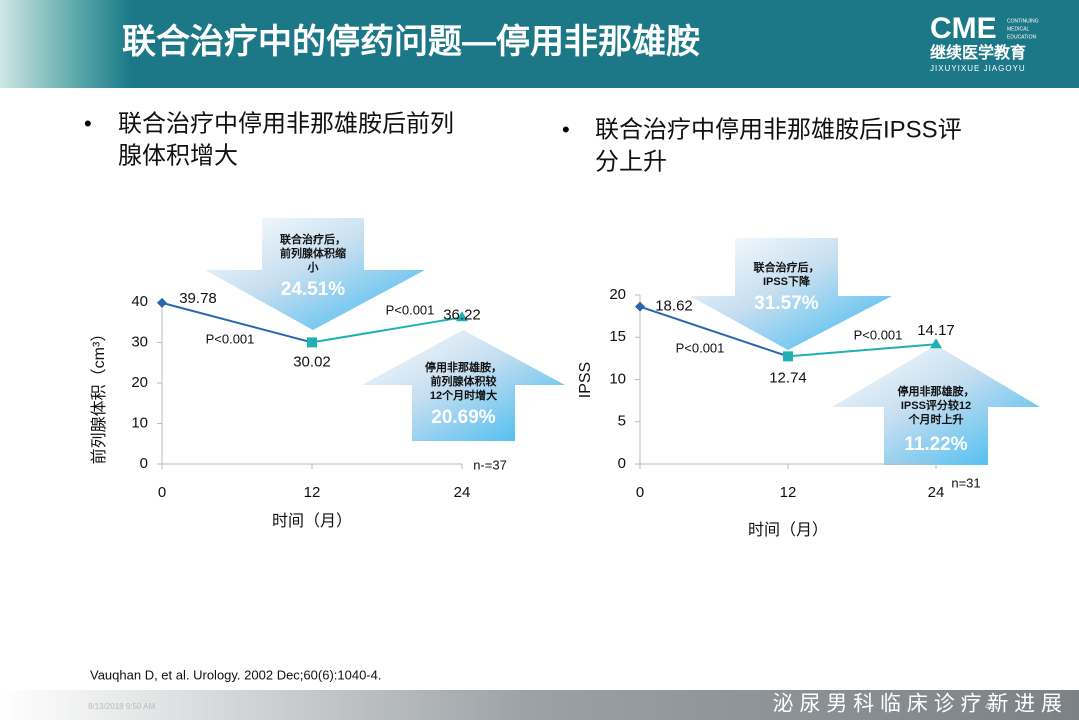 Image resolution: width=1079 pixels, height=720 pixels. I want to click on bullet-text: 联合治疗中停用非那雄胺后IPSS评, so click(778, 129).